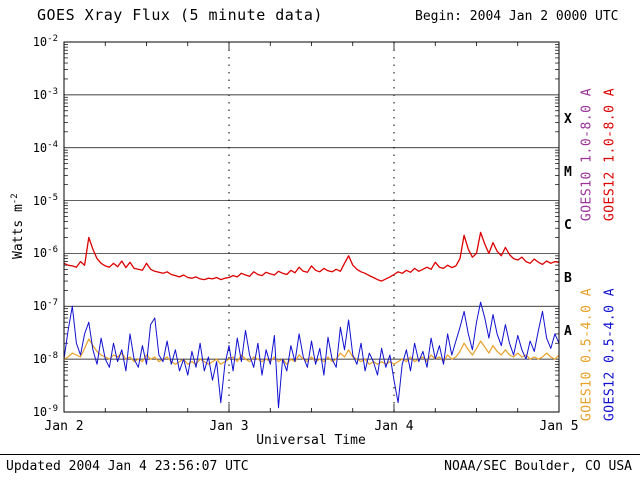  I want to click on flux-class-label-b: B, so click(568, 278).